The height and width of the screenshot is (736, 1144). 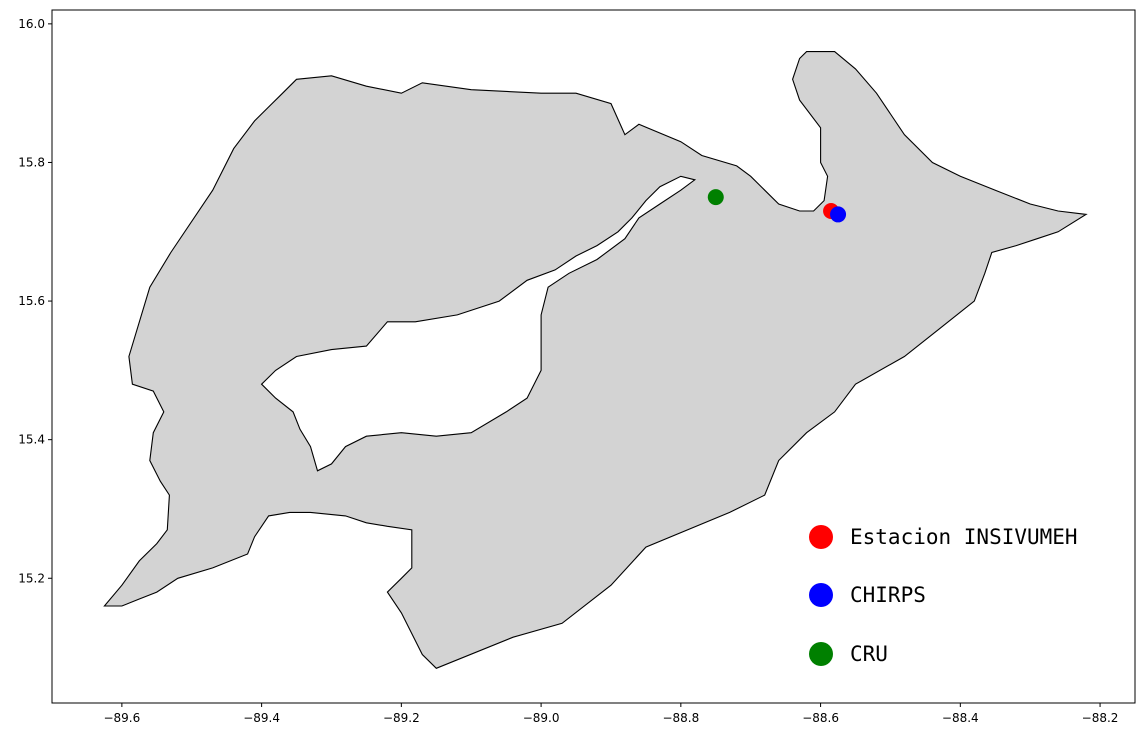 What do you see at coordinates (777, 206) in the screenshot?
I see `data-points` at bounding box center [777, 206].